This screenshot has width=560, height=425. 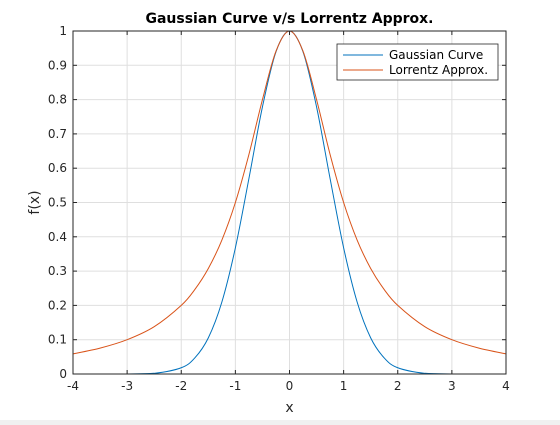 What do you see at coordinates (436, 55) in the screenshot?
I see `legend-label-gaussian: Gaussian Curve` at bounding box center [436, 55].